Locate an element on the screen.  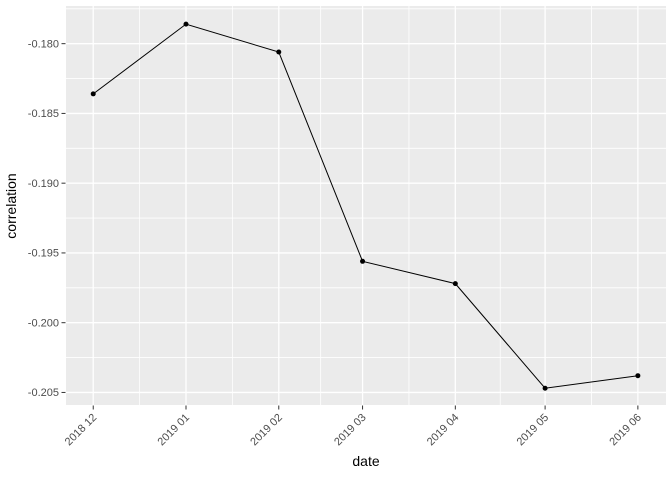
y-tick-label: -0.205 is located at coordinates (43, 393).